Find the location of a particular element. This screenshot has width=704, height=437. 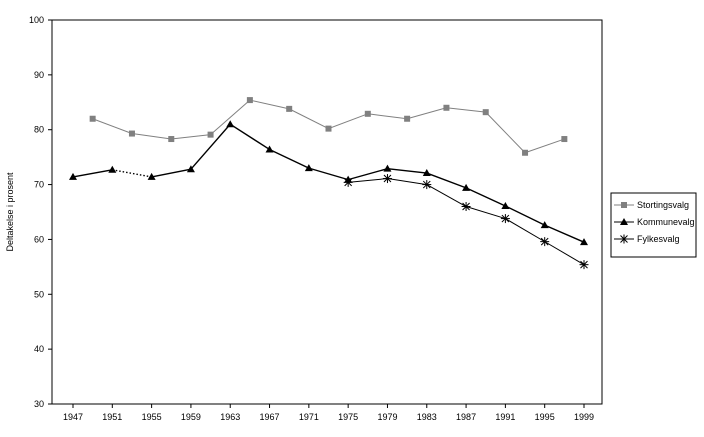

y-tick-label: 90 is located at coordinates (39, 75).